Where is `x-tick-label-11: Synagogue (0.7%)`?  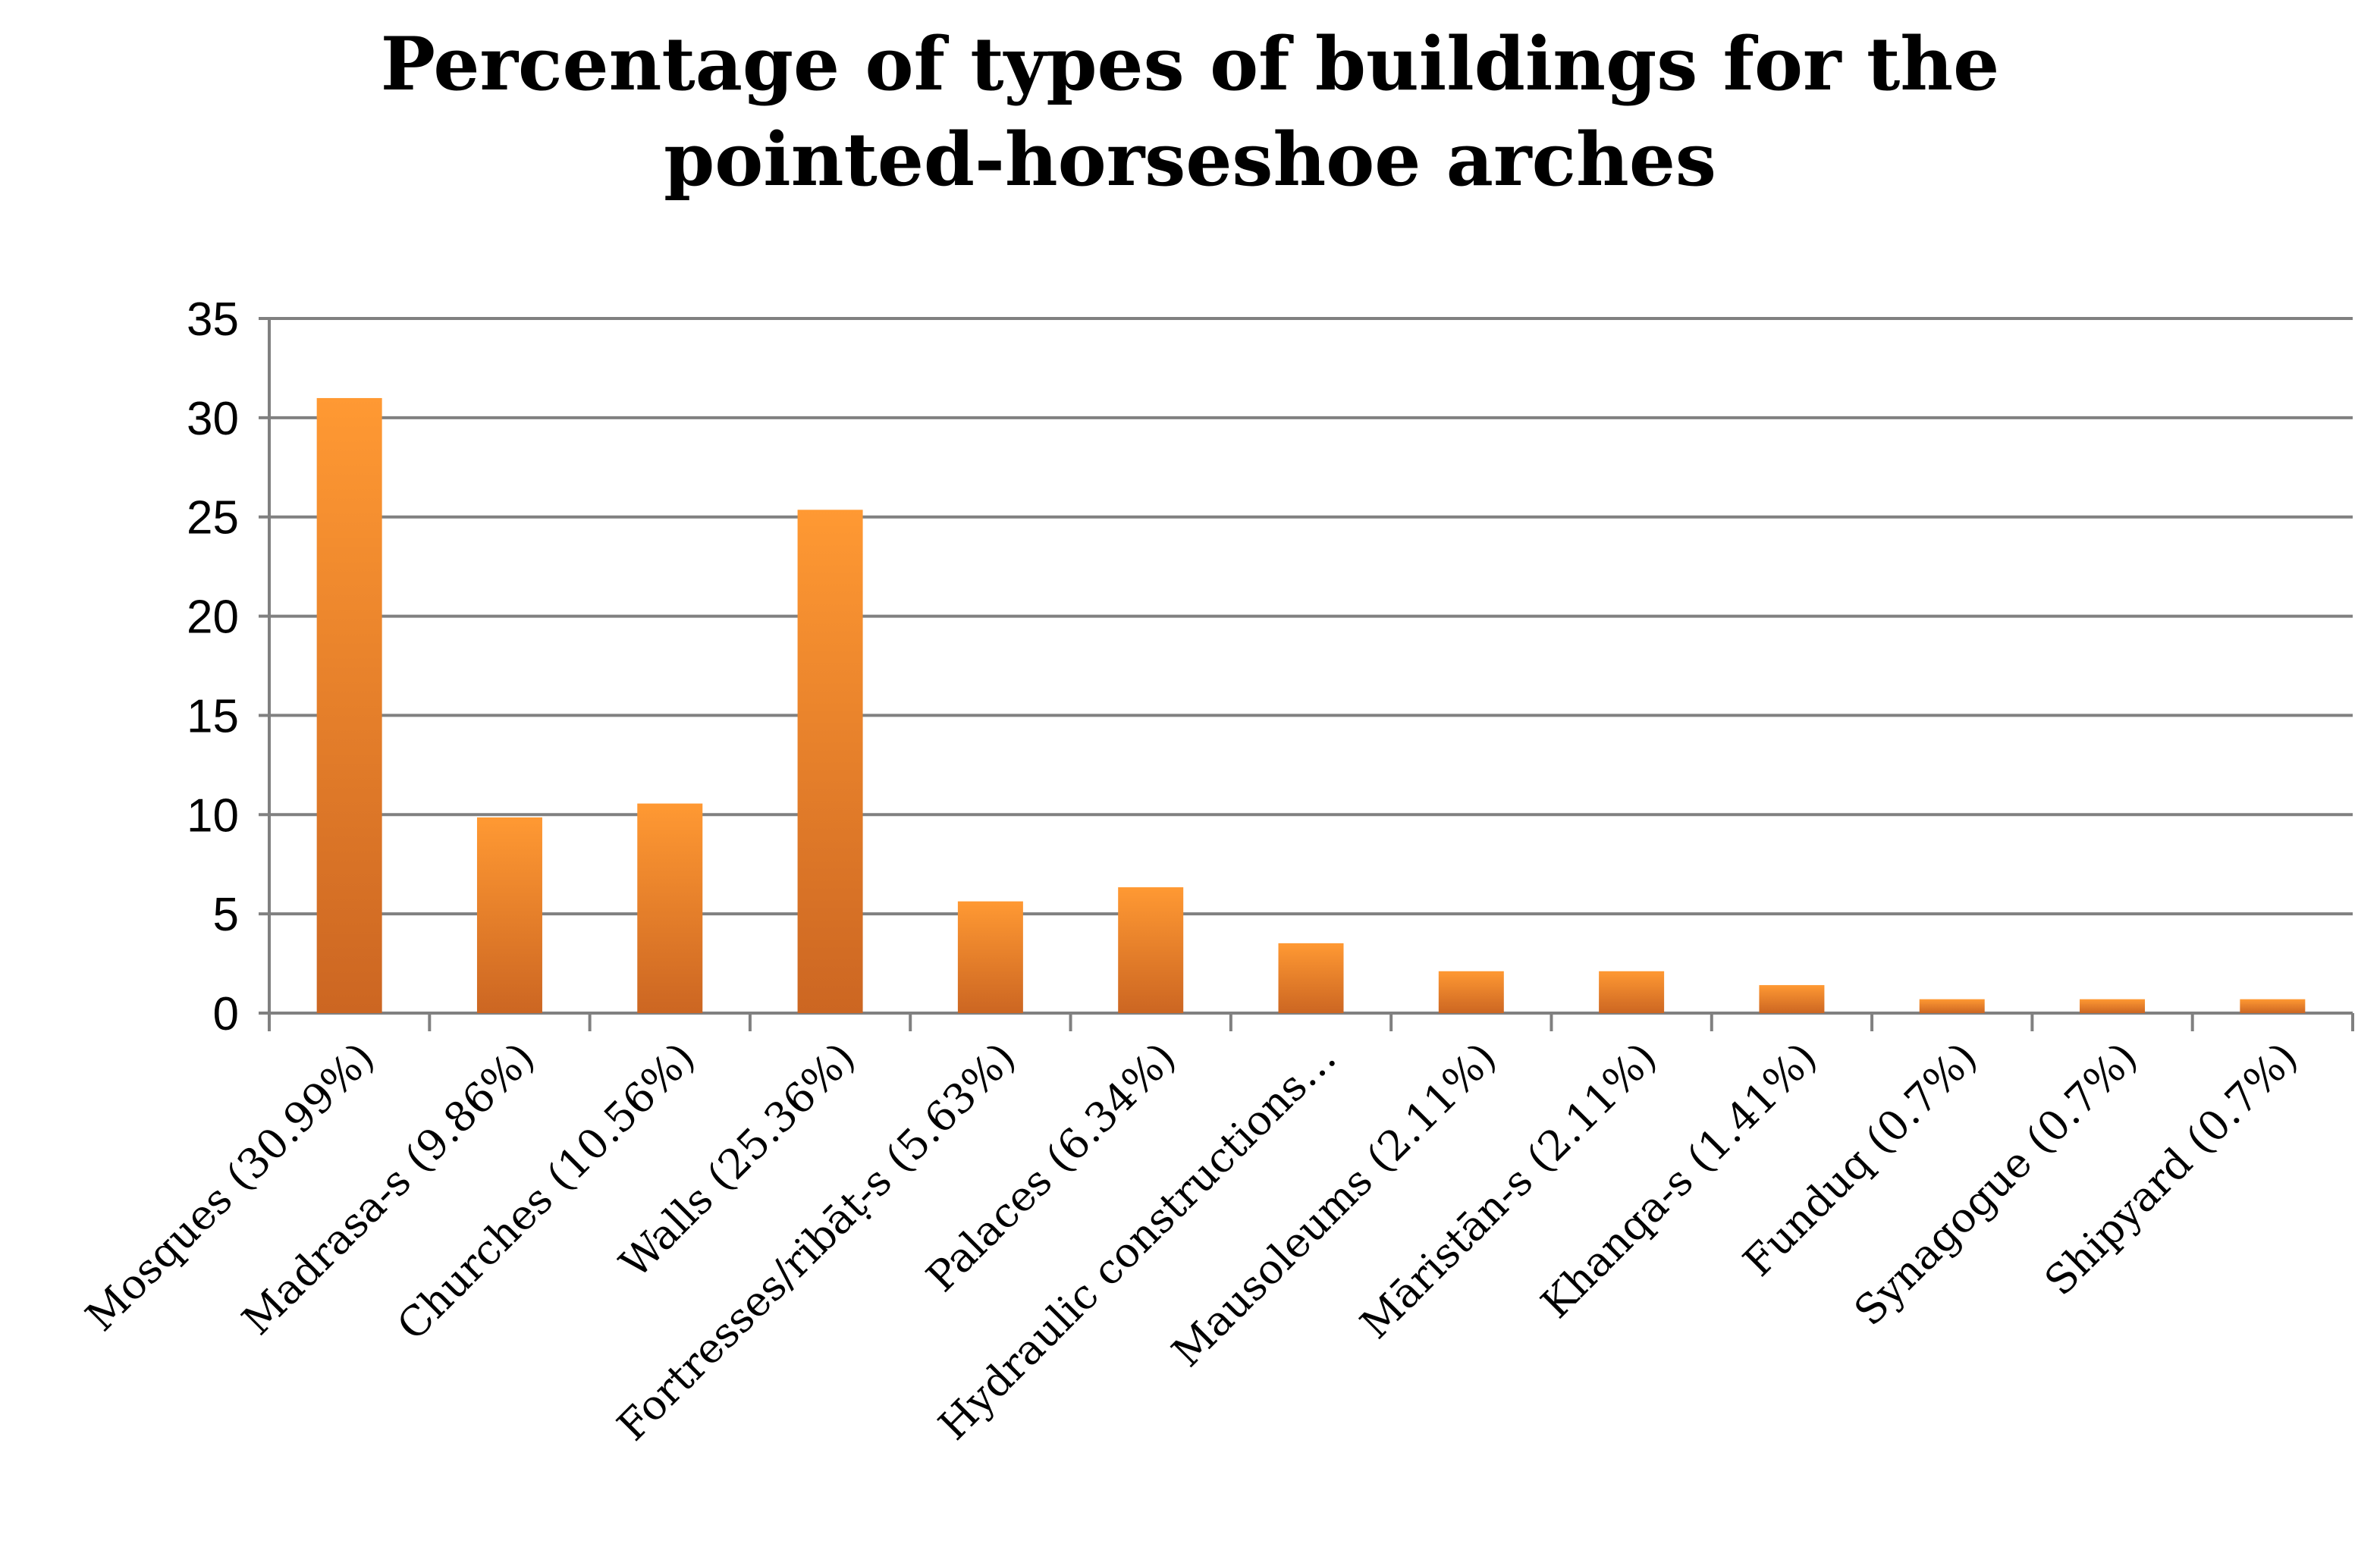 x-tick-label-11: Synagogue (0.7%) is located at coordinates (1996, 1184).